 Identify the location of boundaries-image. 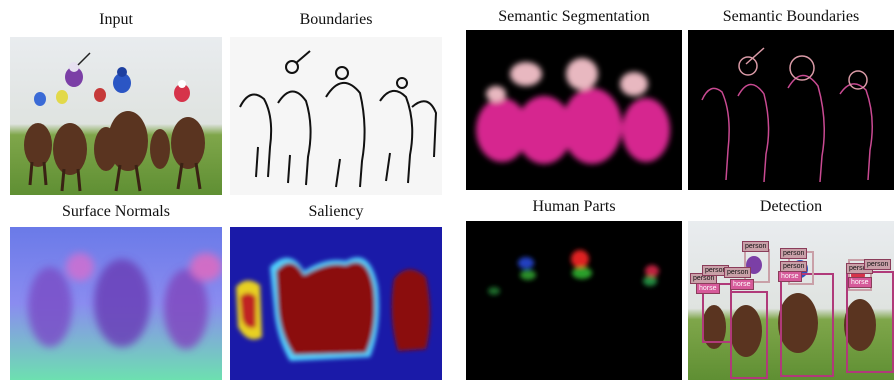
(336, 116).